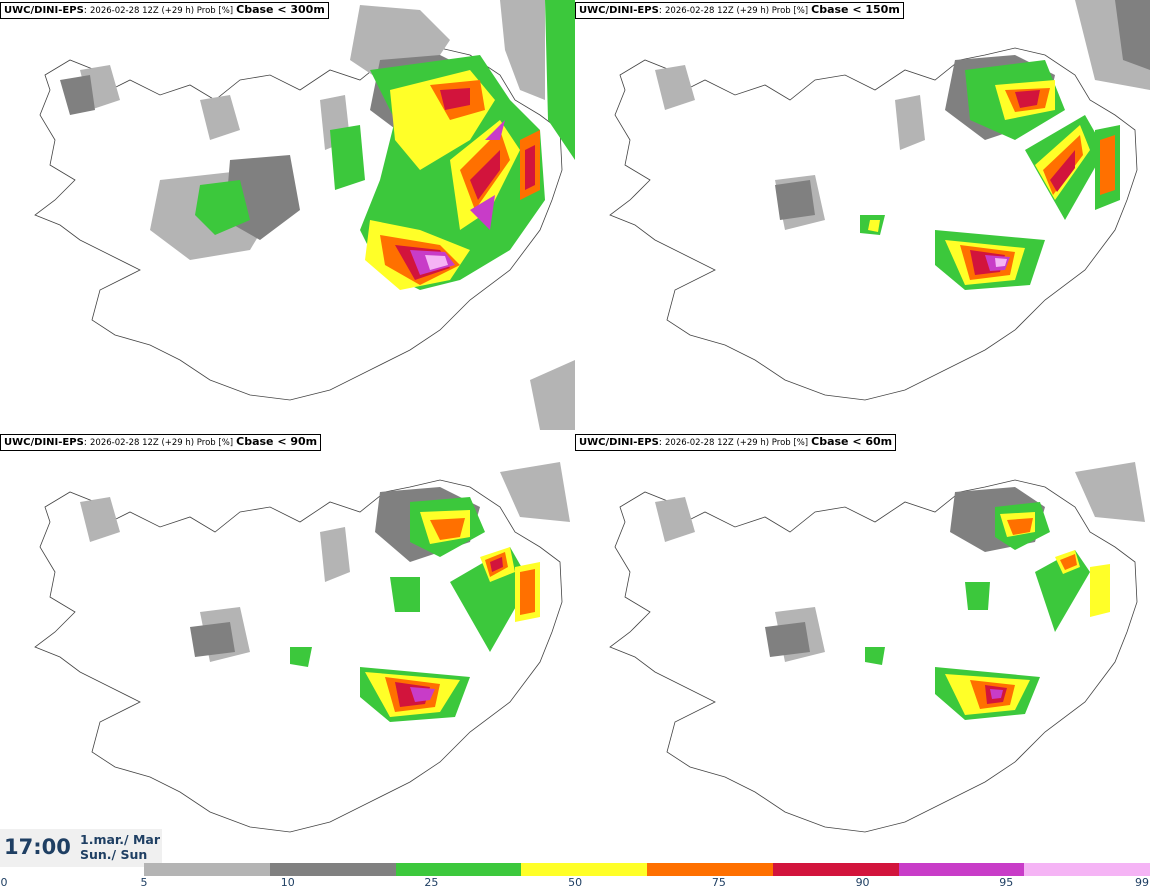  What do you see at coordinates (114, 854) in the screenshot?
I see `valid-weekday: Sun./ Sun` at bounding box center [114, 854].